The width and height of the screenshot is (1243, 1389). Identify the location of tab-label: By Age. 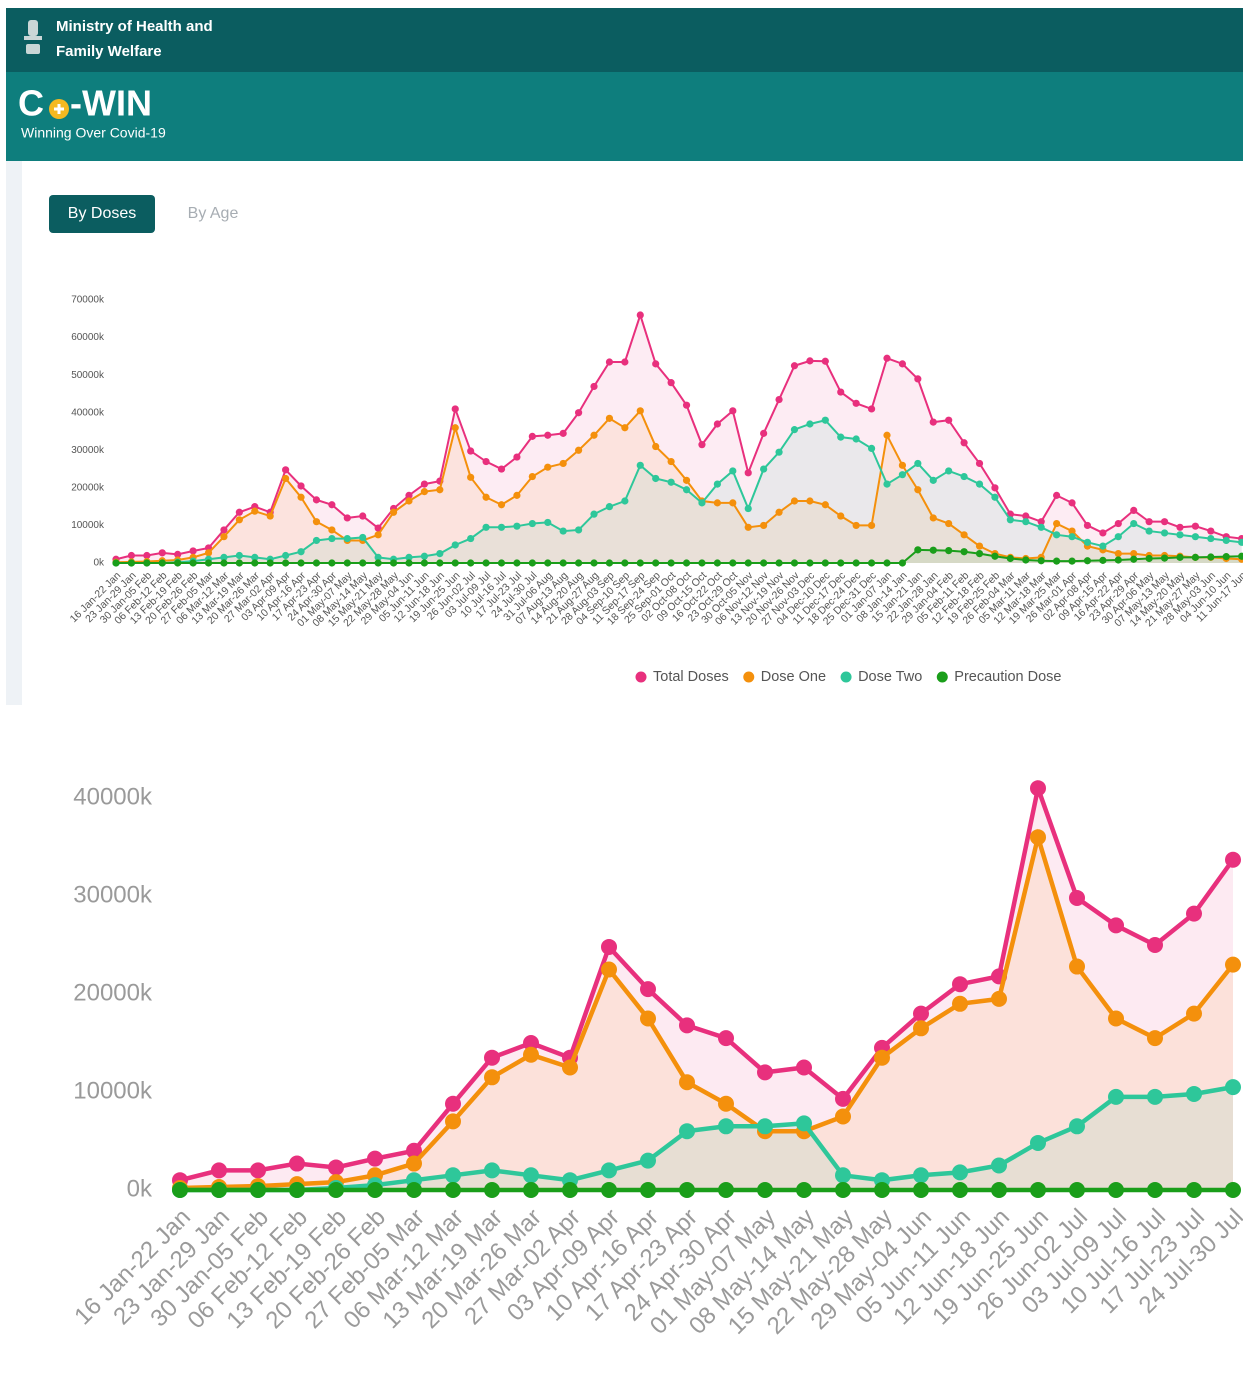
(213, 213).